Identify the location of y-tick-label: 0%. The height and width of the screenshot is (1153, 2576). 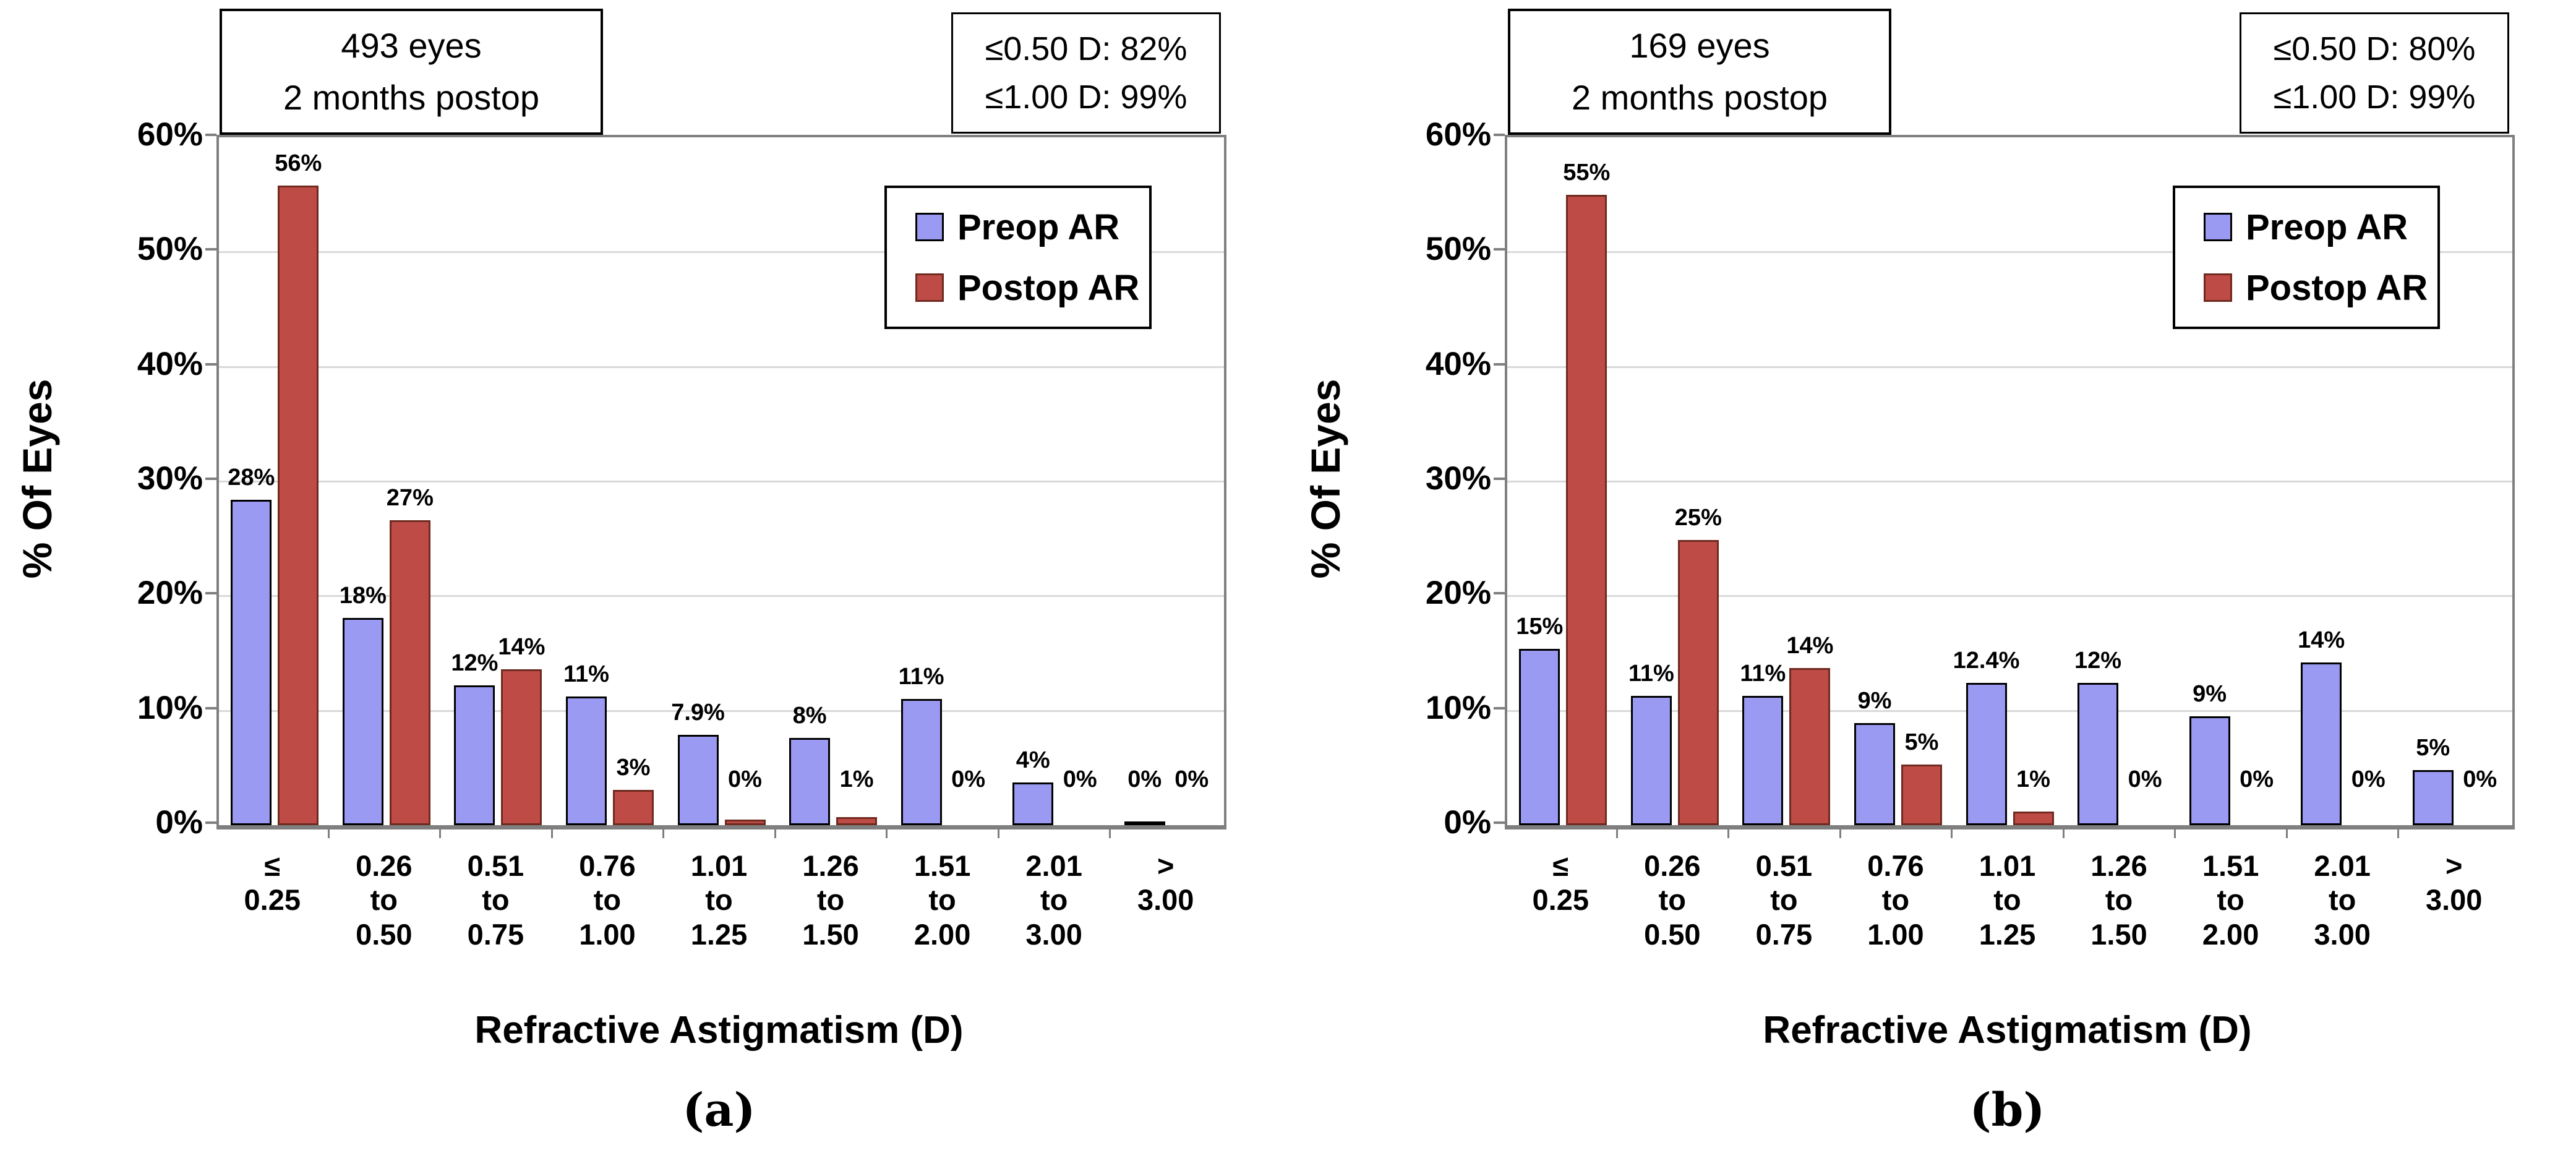
(179, 822).